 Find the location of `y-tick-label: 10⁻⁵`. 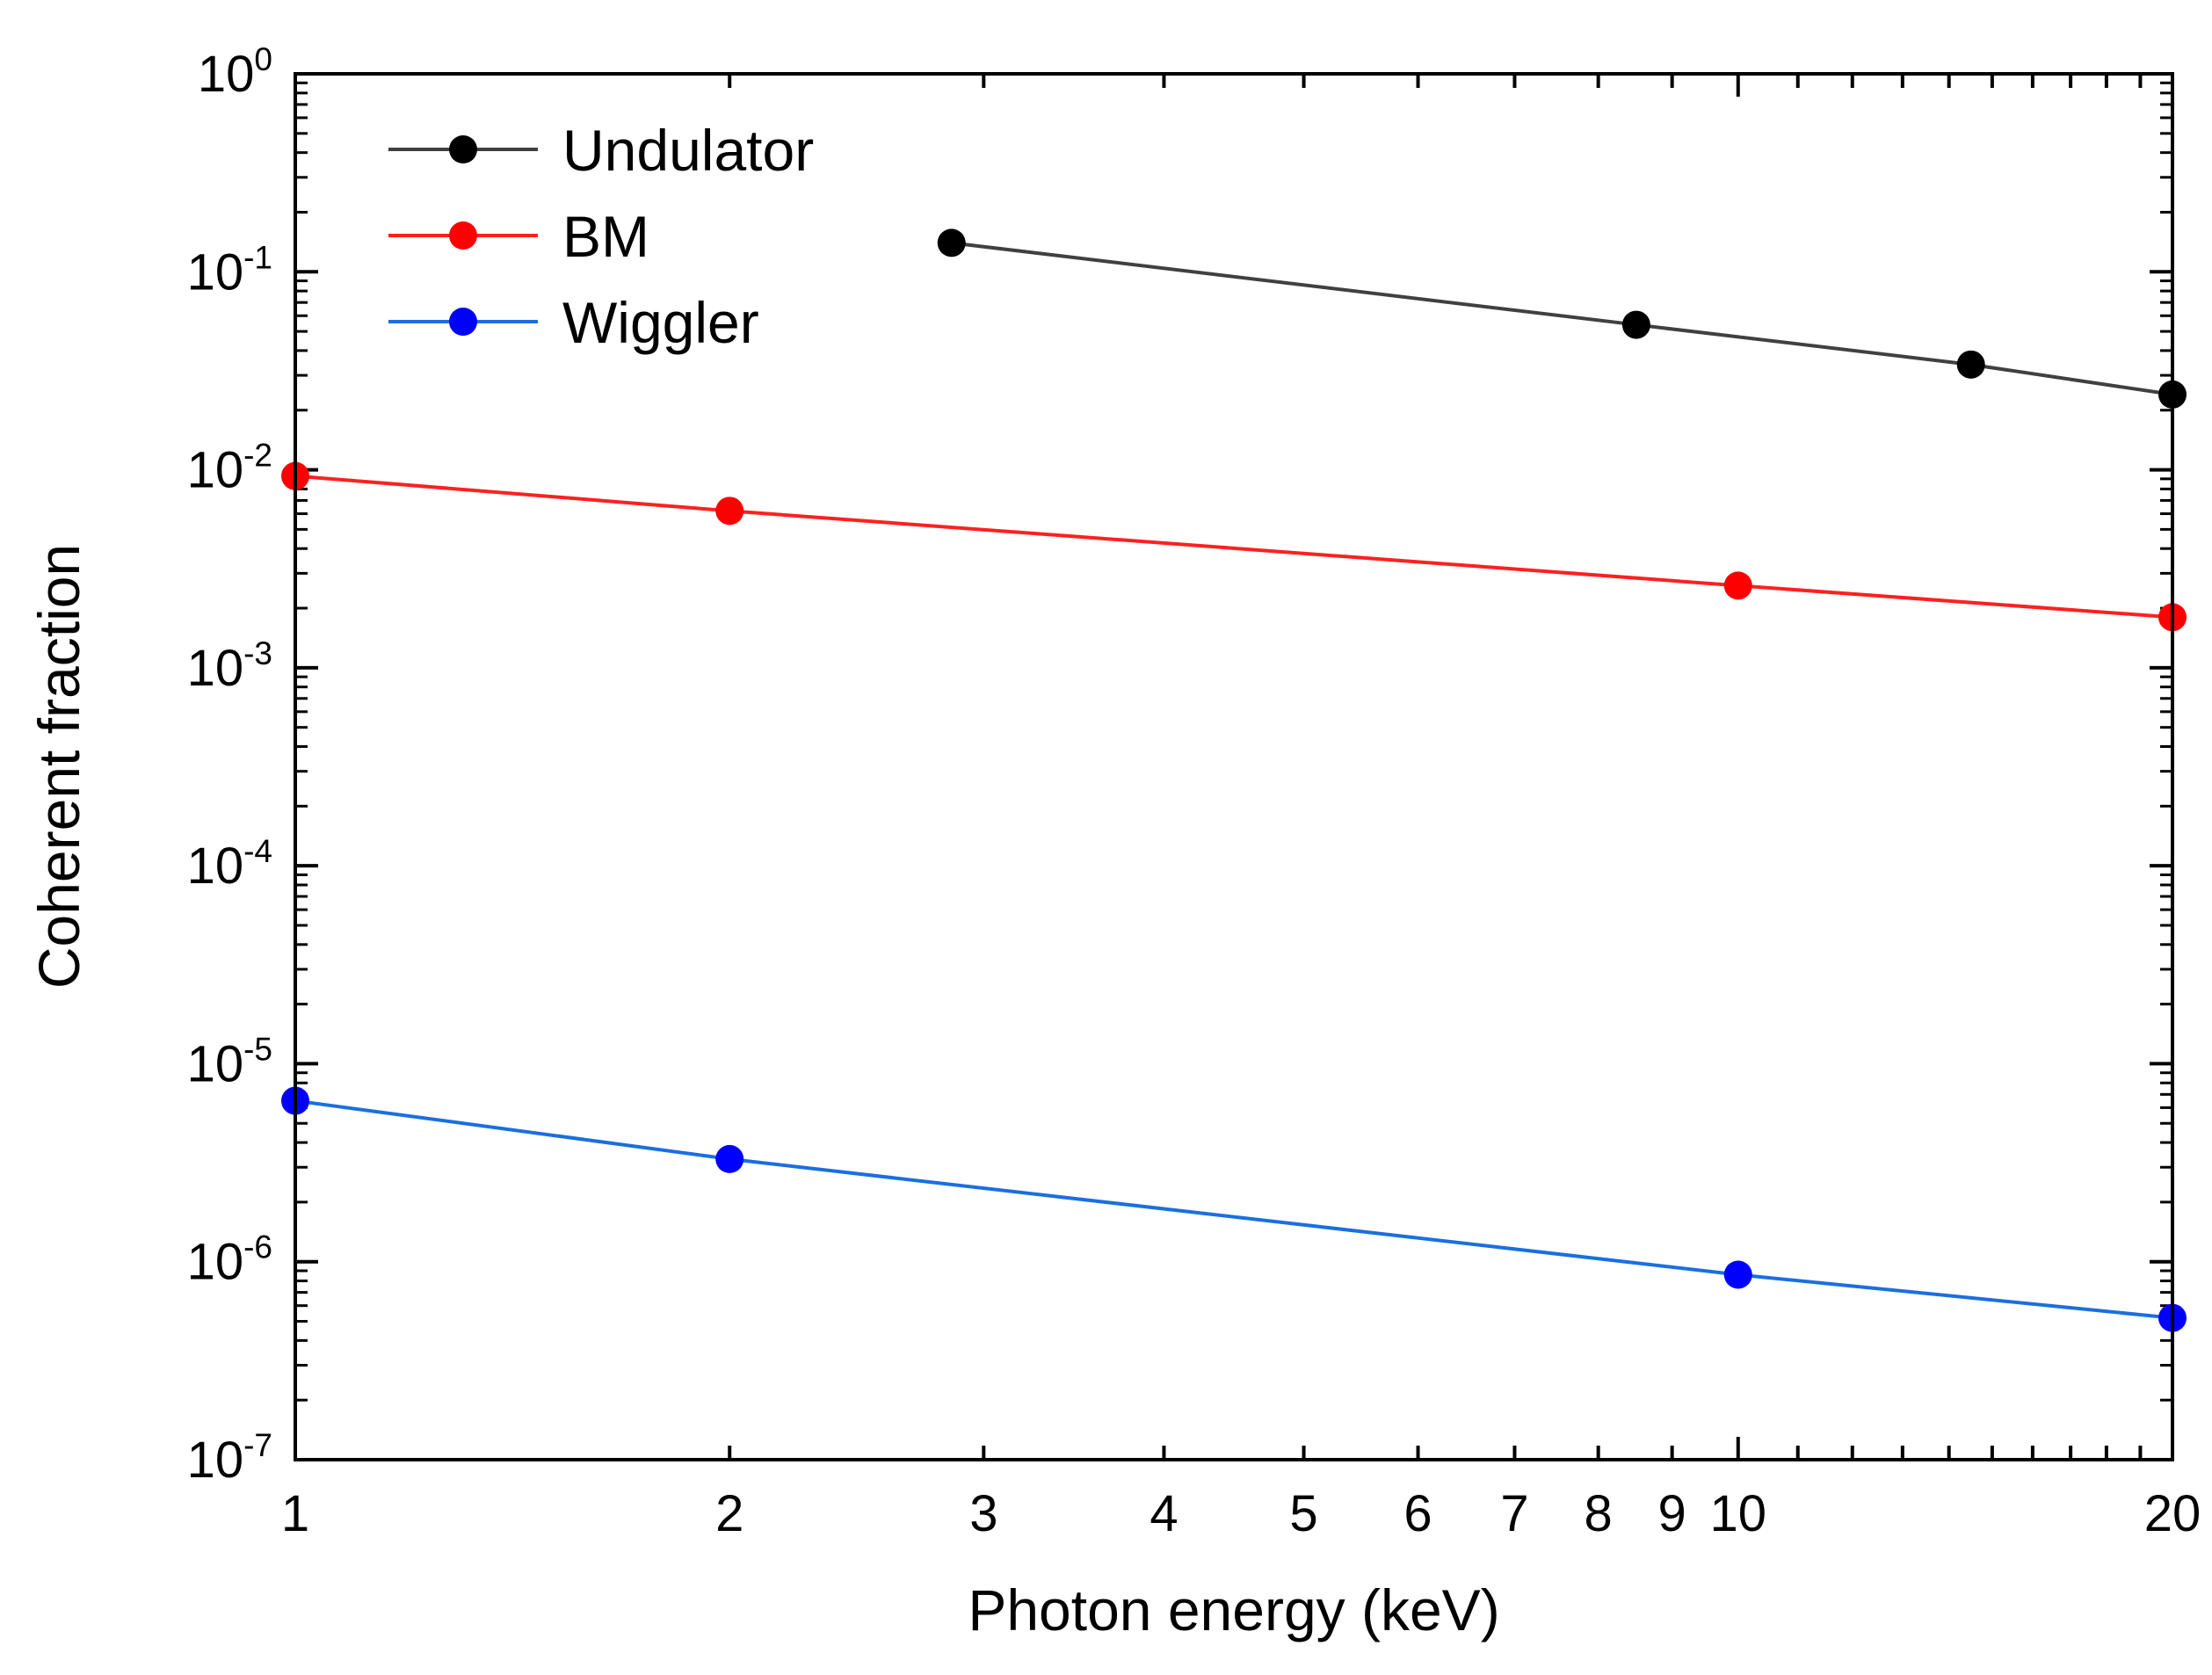

y-tick-label: 10⁻⁵ is located at coordinates (230, 1061).